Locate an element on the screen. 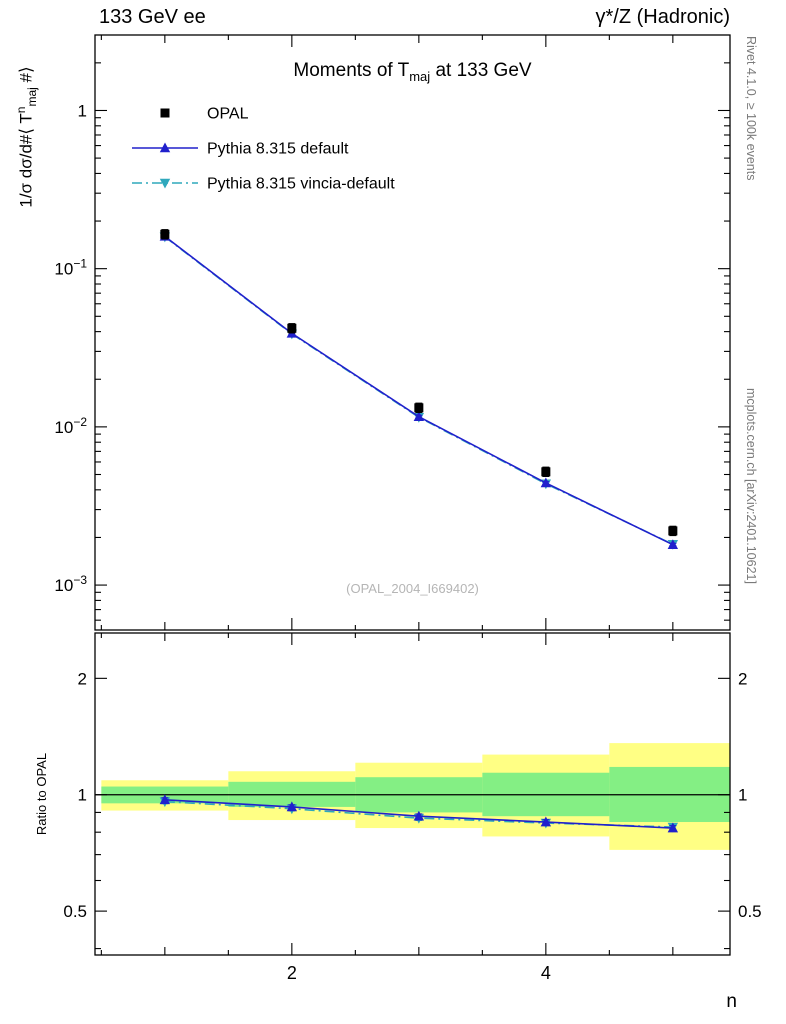 Image resolution: width=786 pixels, height=1024 pixels. y-axis-label-sub: maj is located at coordinates (32, 97).